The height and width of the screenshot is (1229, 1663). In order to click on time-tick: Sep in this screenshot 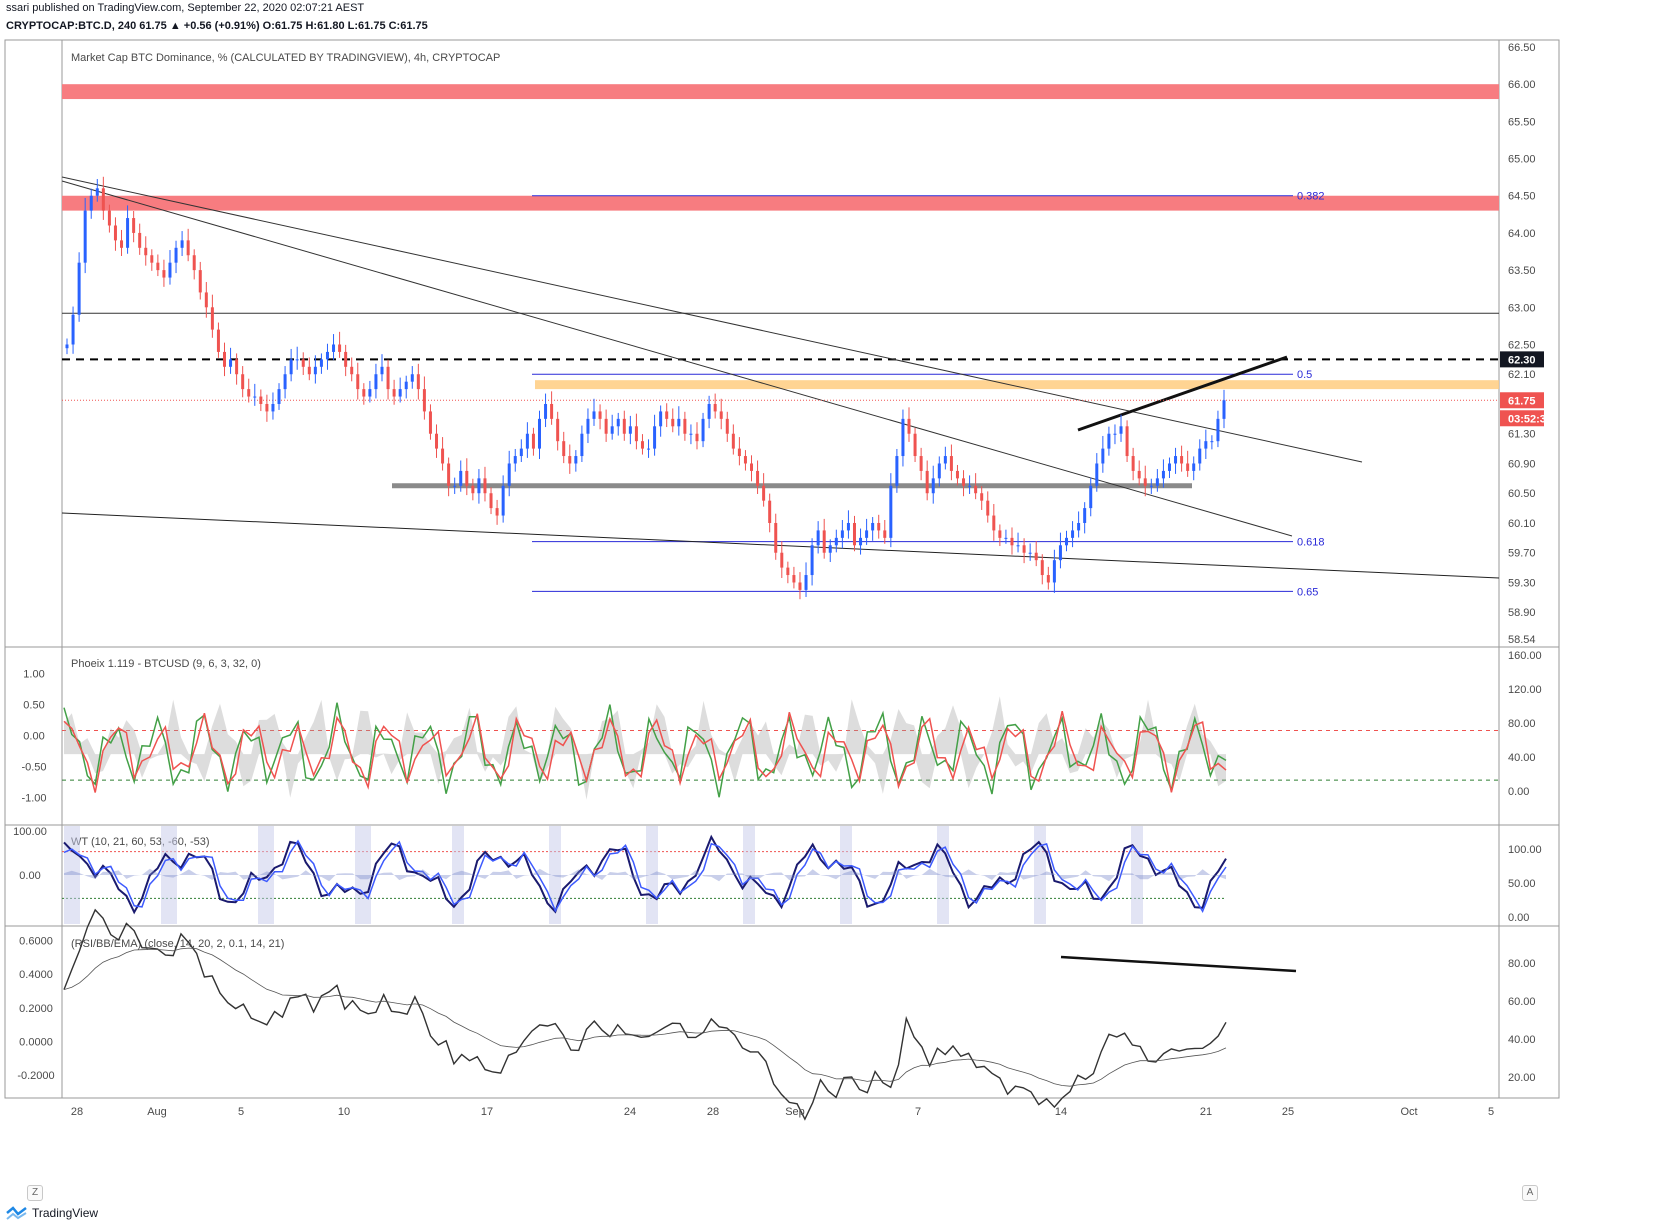, I will do `click(795, 1112)`.